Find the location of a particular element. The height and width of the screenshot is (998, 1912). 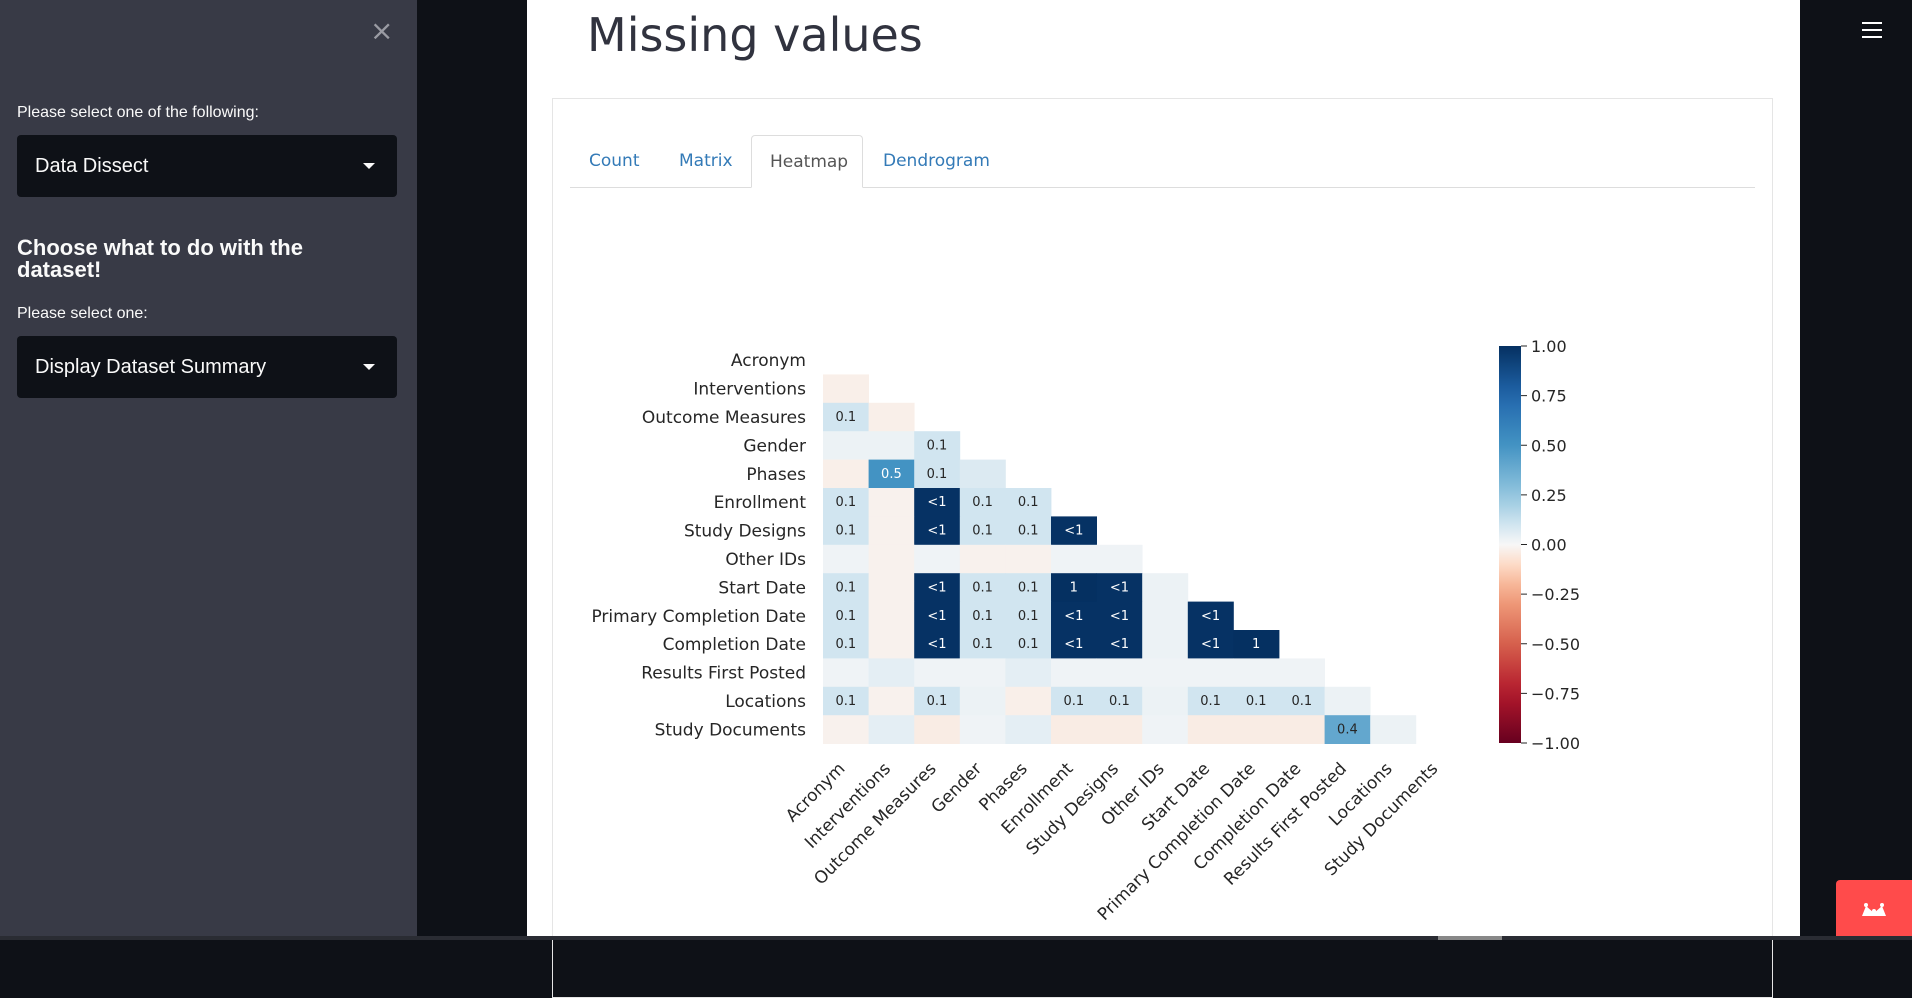

tab-heatmap: Heatmap is located at coordinates (807, 161).